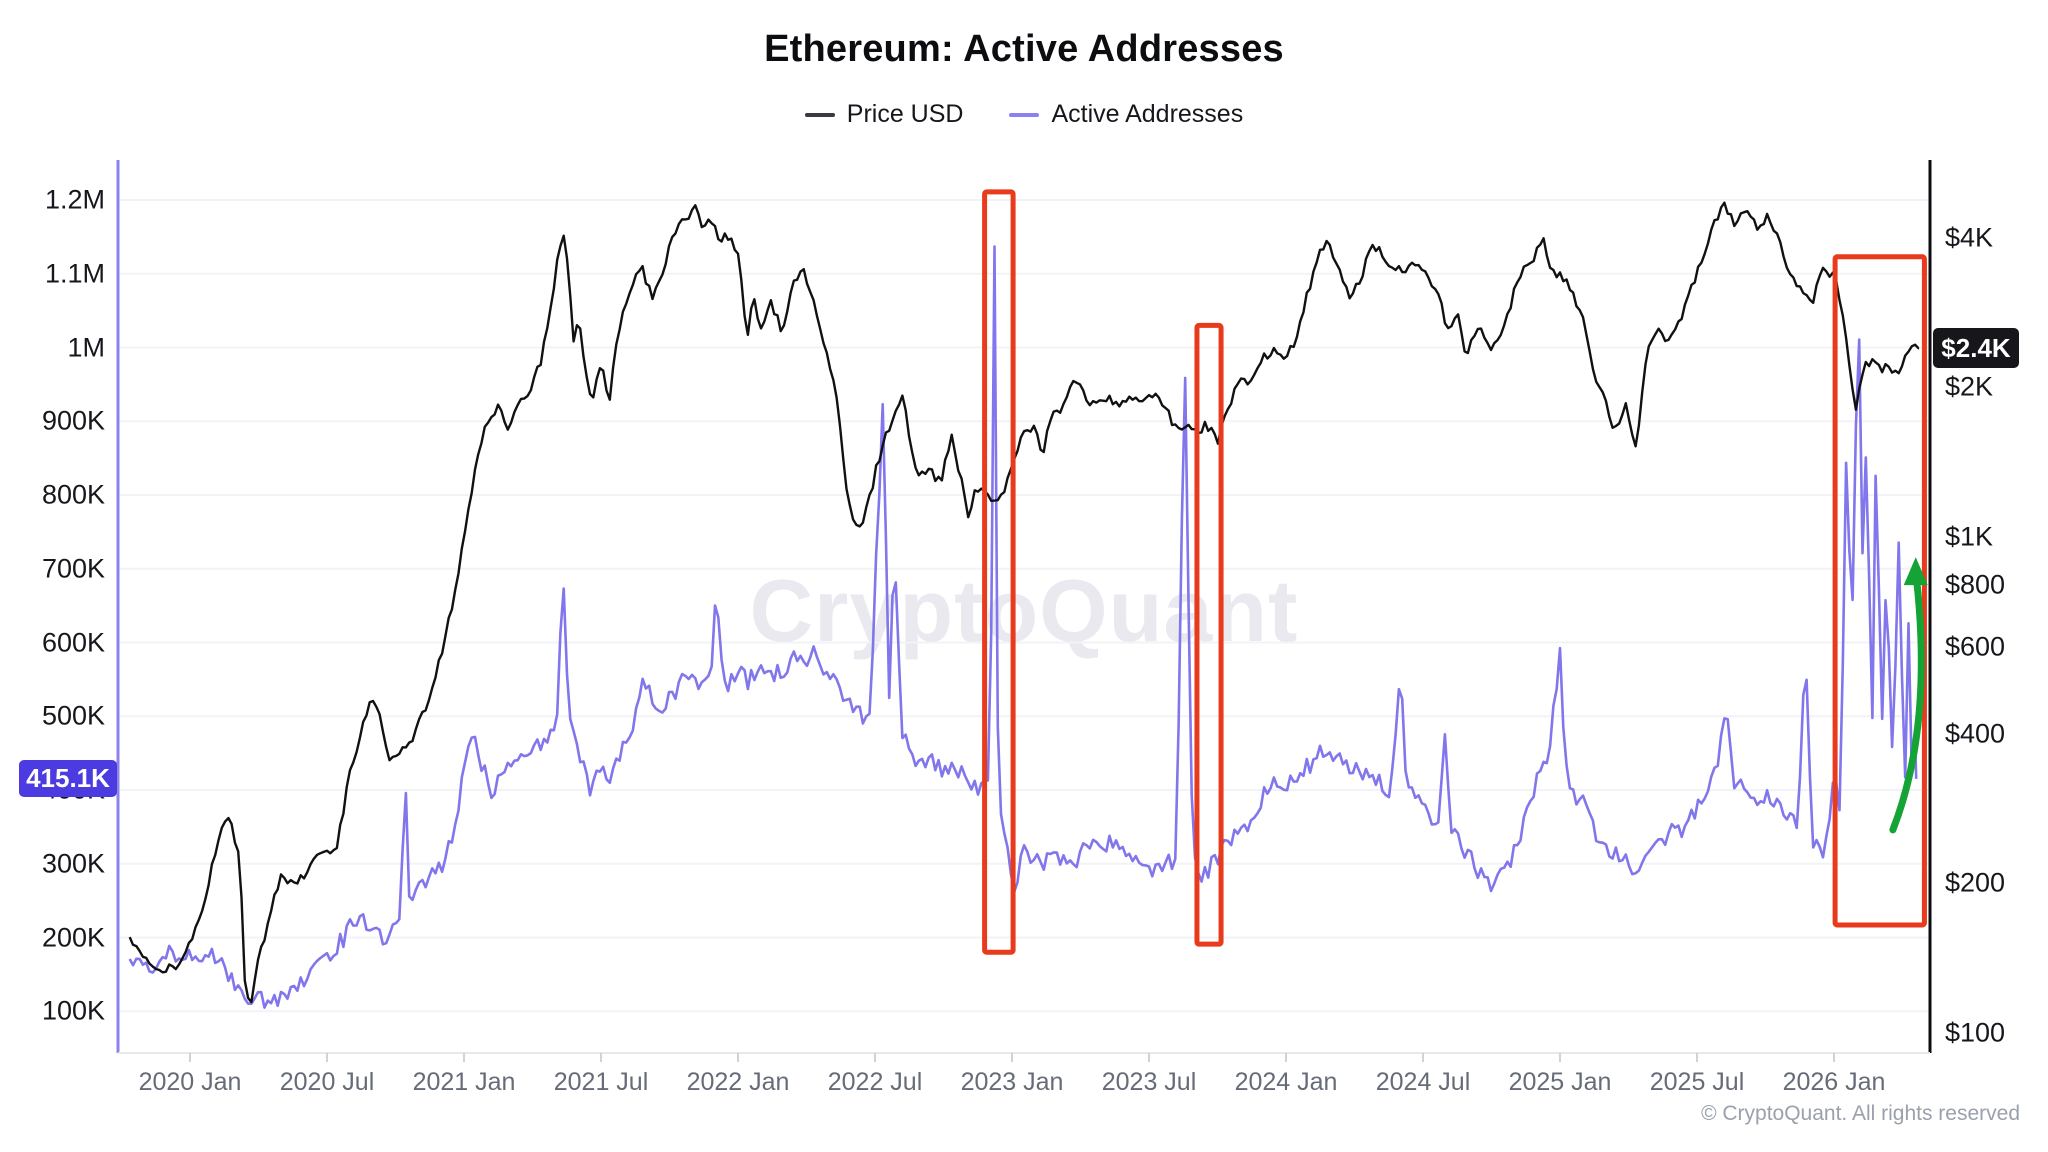  I want to click on last-value-badge-price: $2.4K, so click(1976, 348).